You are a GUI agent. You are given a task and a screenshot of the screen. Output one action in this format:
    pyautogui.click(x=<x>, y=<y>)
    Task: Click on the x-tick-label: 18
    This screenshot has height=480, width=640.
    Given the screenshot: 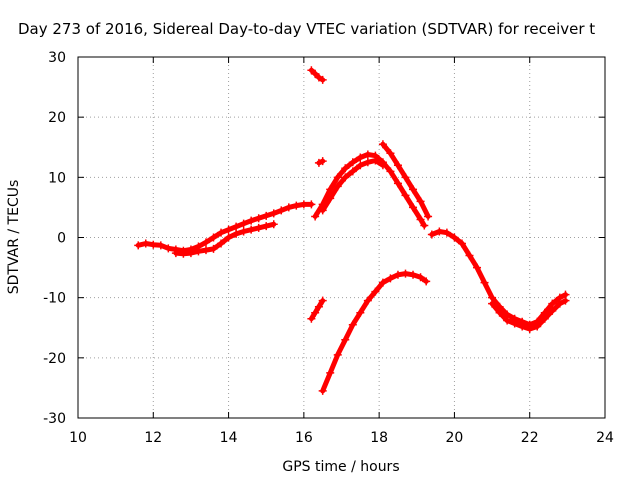 What is the action you would take?
    pyautogui.click(x=379, y=438)
    